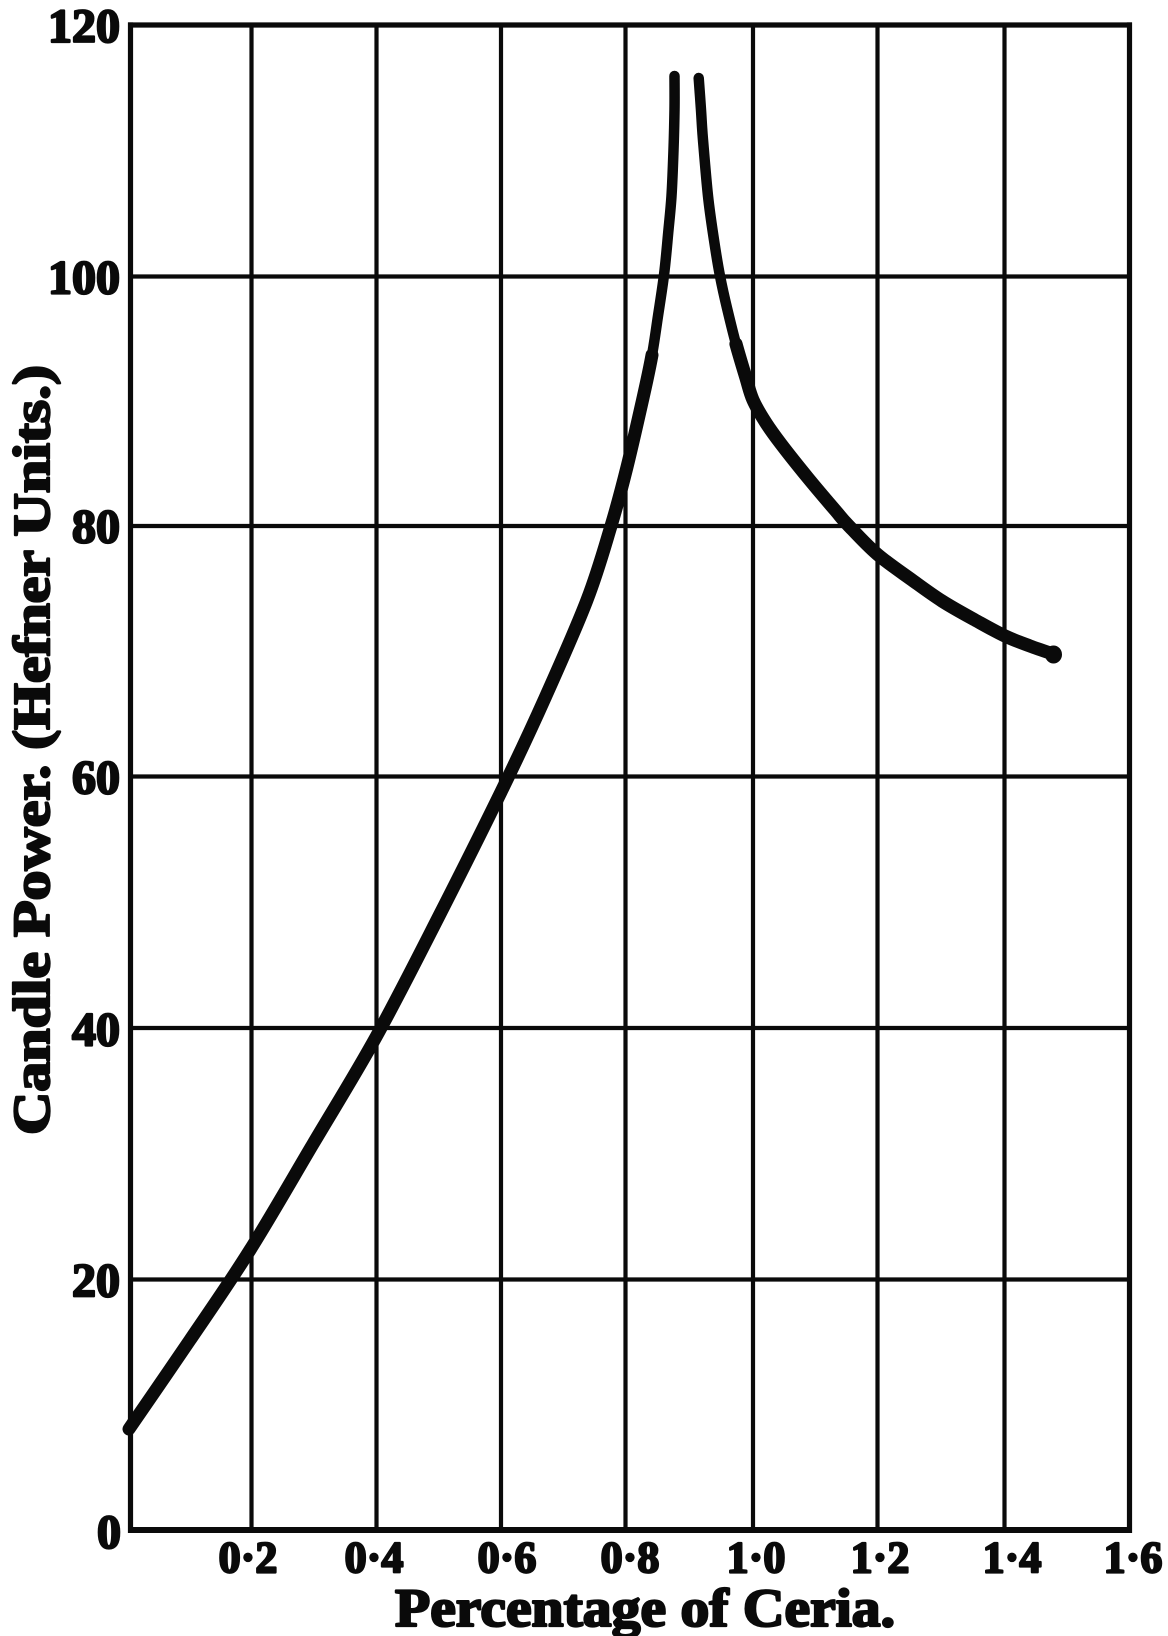  I want to click on svg-text: 100, so click(84, 278).